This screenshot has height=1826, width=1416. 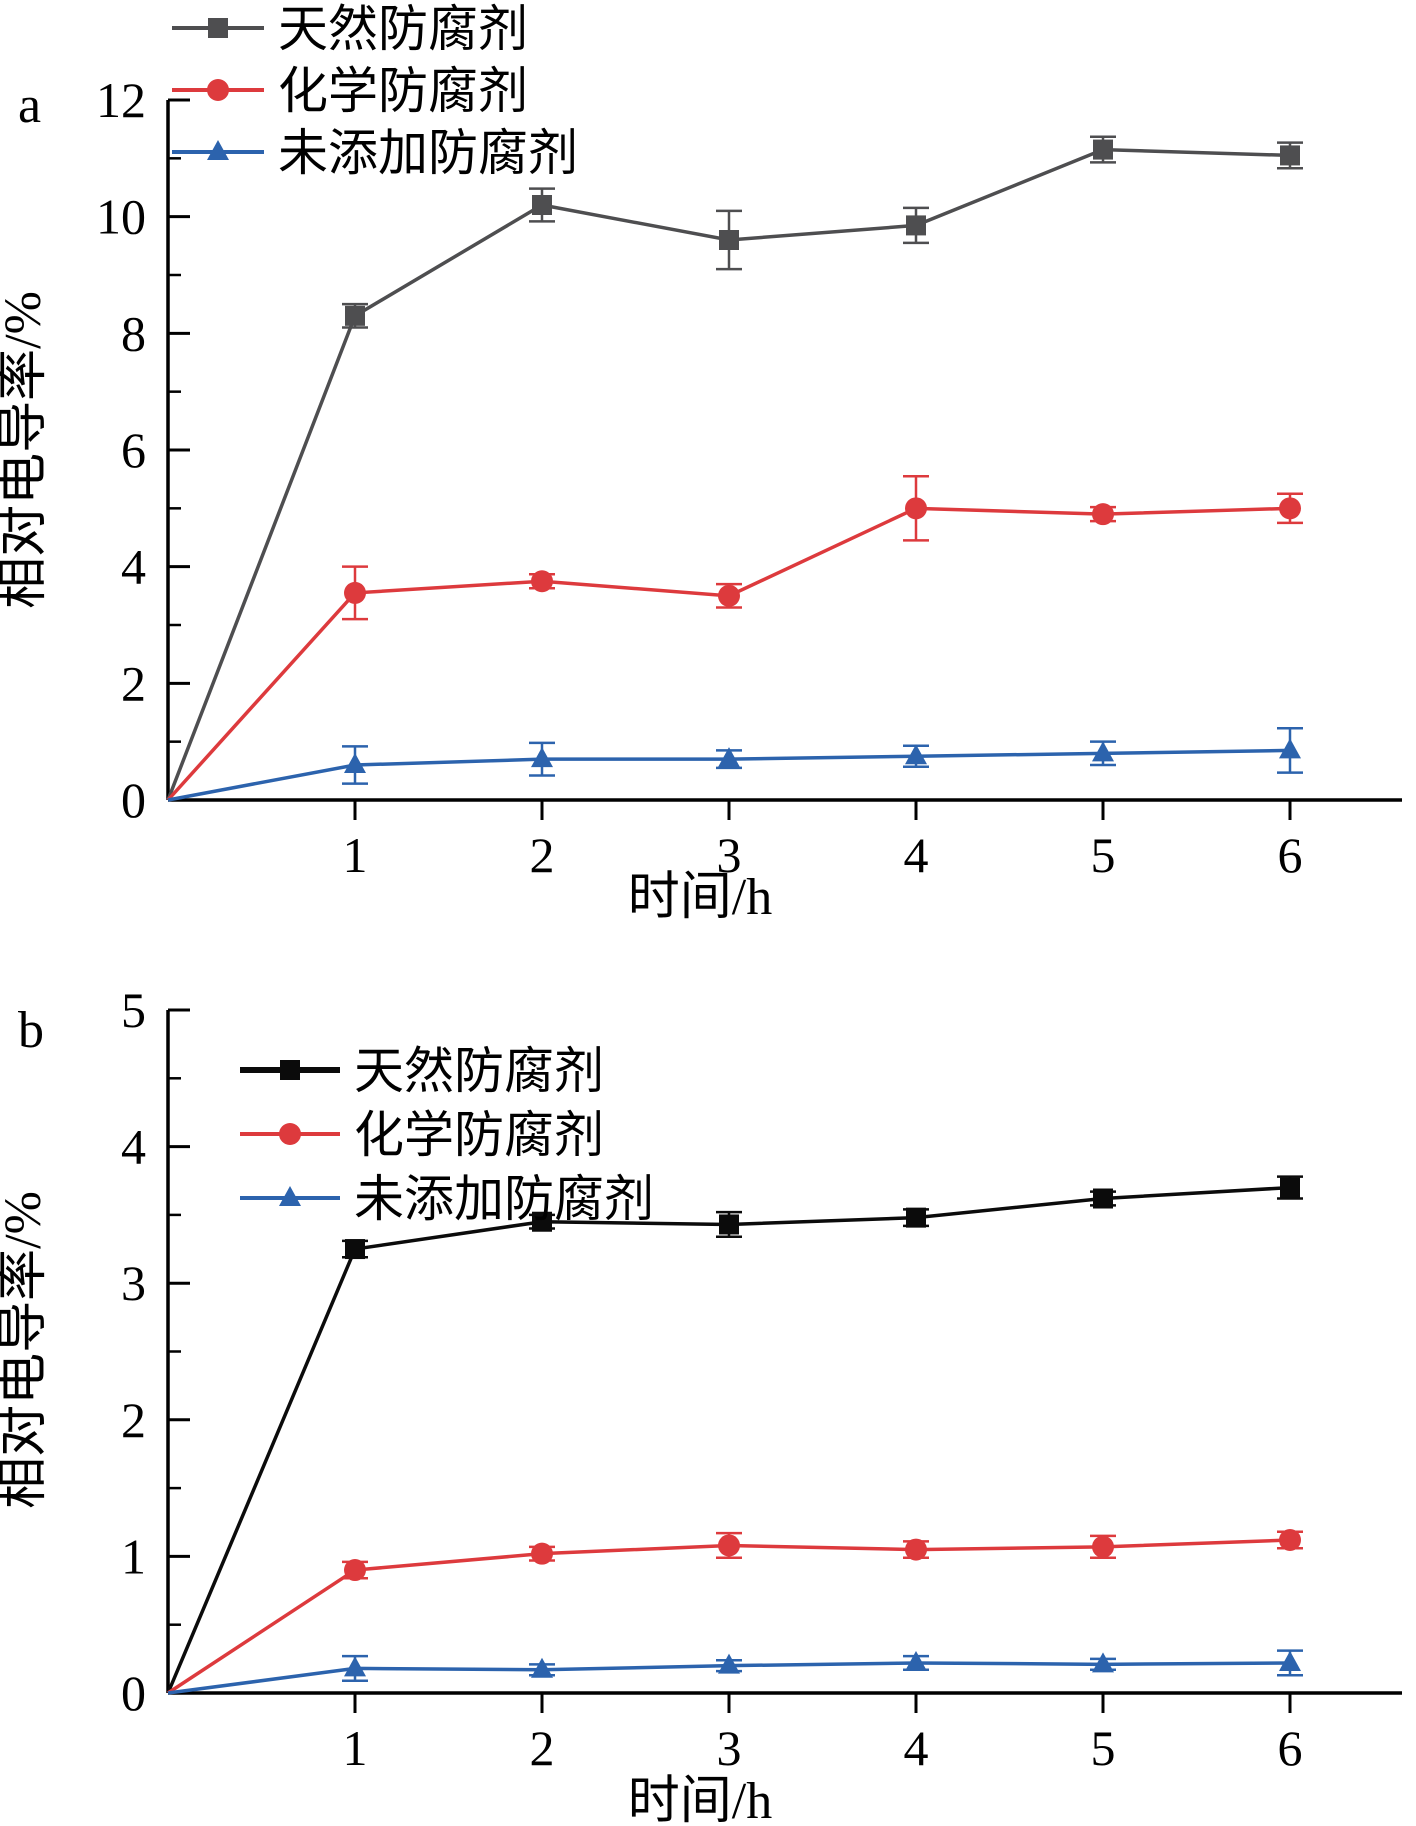 I want to click on y-axis-tick-label: 5, so click(x=133, y=1010).